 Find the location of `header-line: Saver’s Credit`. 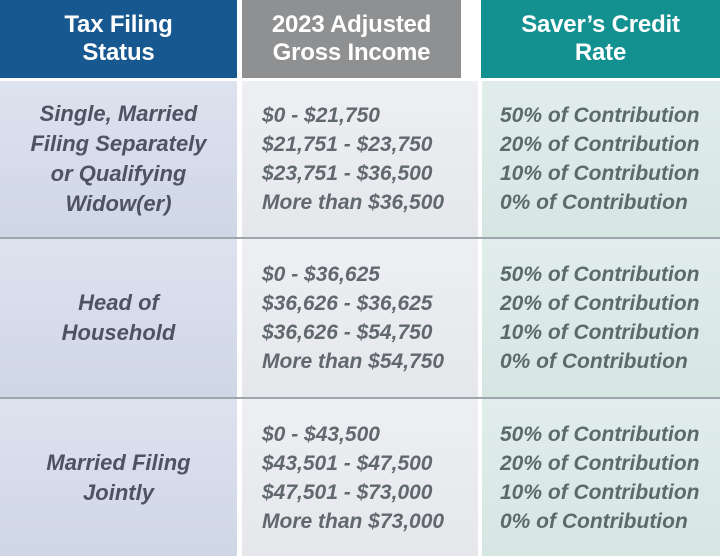

header-line: Saver’s Credit is located at coordinates (600, 24).